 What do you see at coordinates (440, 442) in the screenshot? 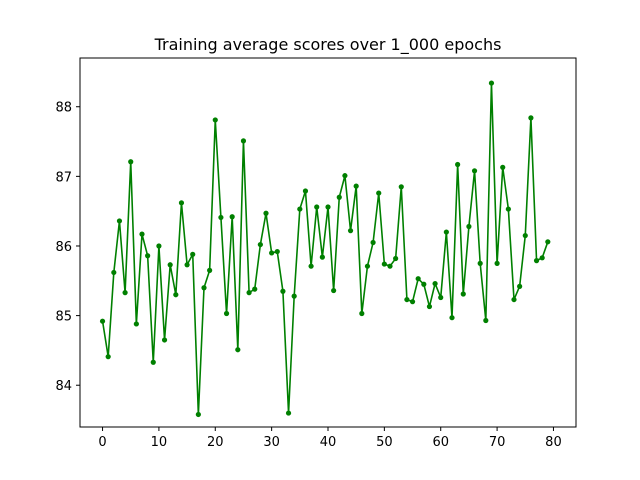
I see `x-tick-label: 60` at bounding box center [440, 442].